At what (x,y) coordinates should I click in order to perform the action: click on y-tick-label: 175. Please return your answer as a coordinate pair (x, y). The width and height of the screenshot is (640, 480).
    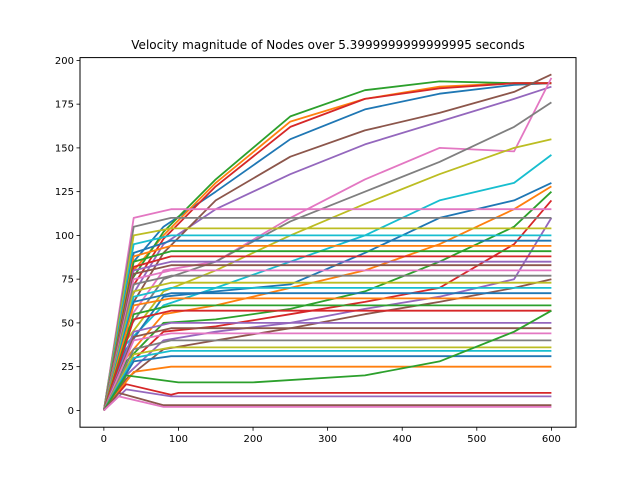
    Looking at the image, I should click on (64, 105).